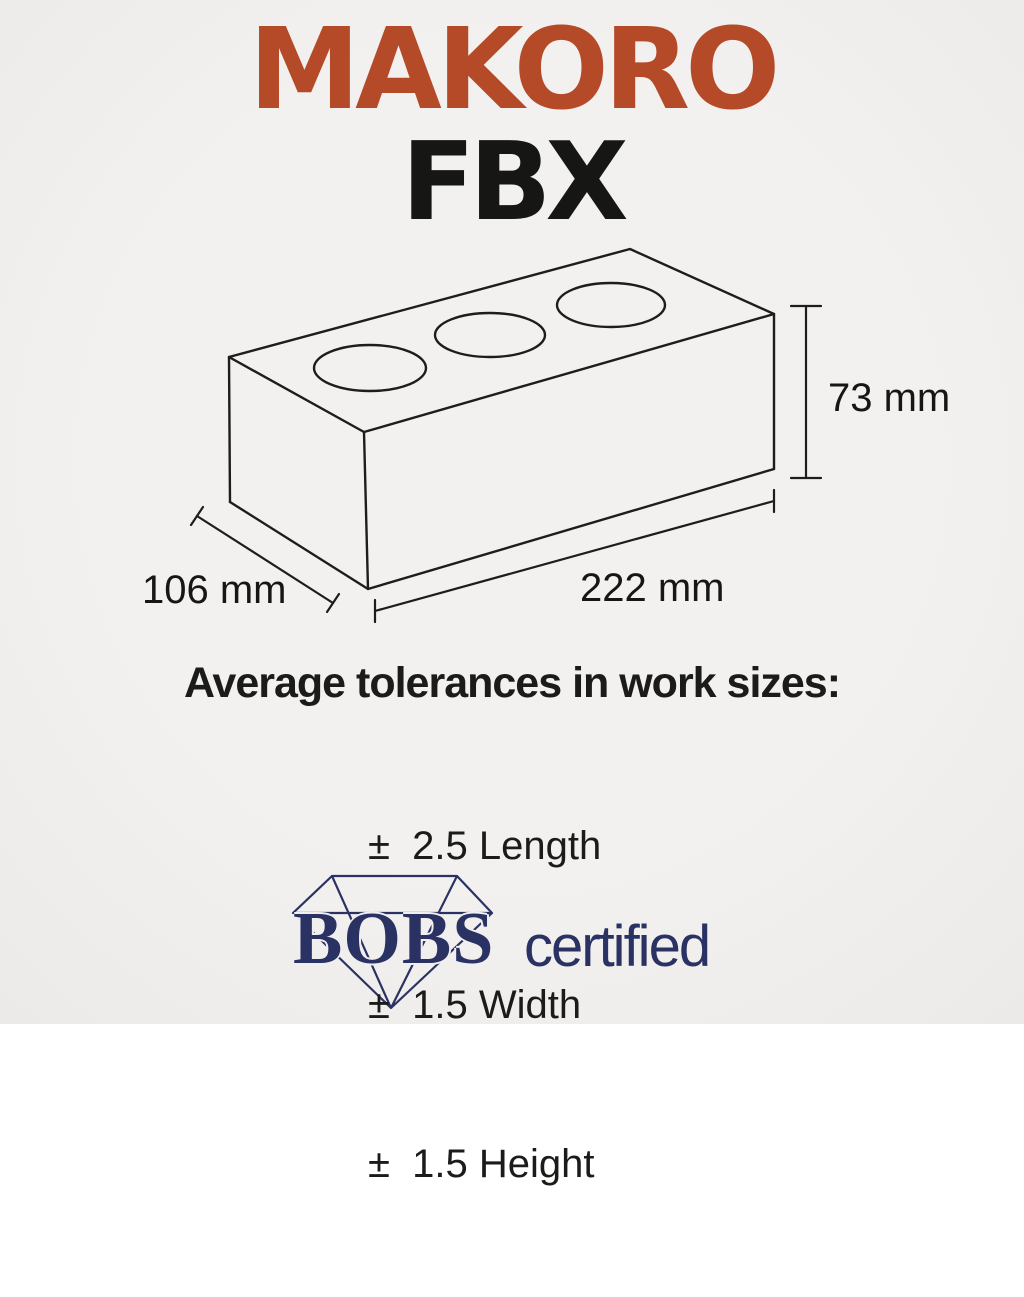 The image size is (1024, 1297). Describe the element at coordinates (806, 392) in the screenshot. I see `height-dimension-line` at that location.